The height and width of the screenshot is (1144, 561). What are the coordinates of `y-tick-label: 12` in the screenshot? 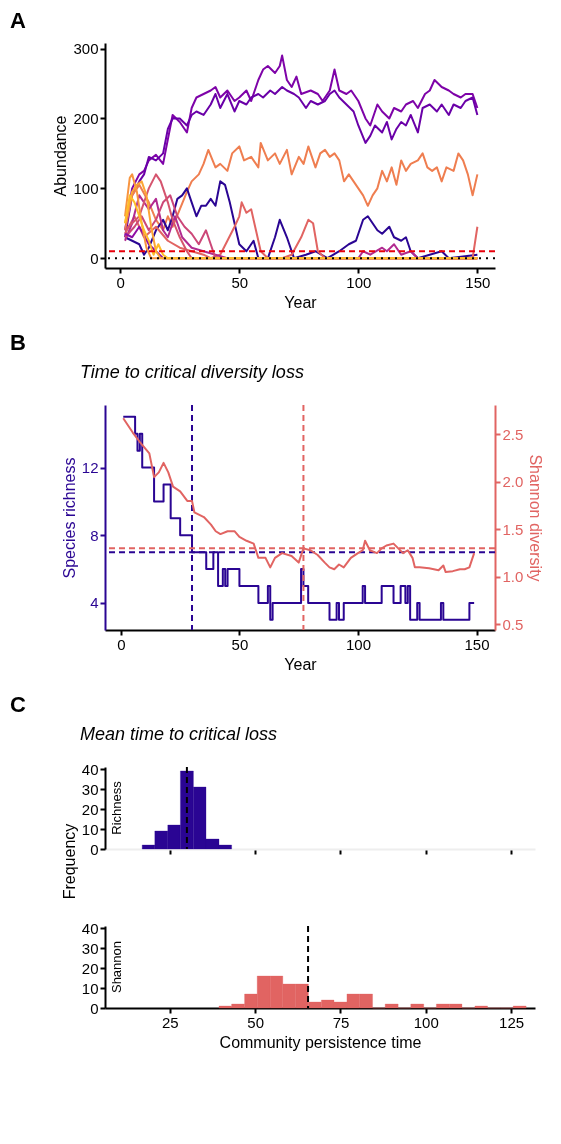 It's located at (90, 468).